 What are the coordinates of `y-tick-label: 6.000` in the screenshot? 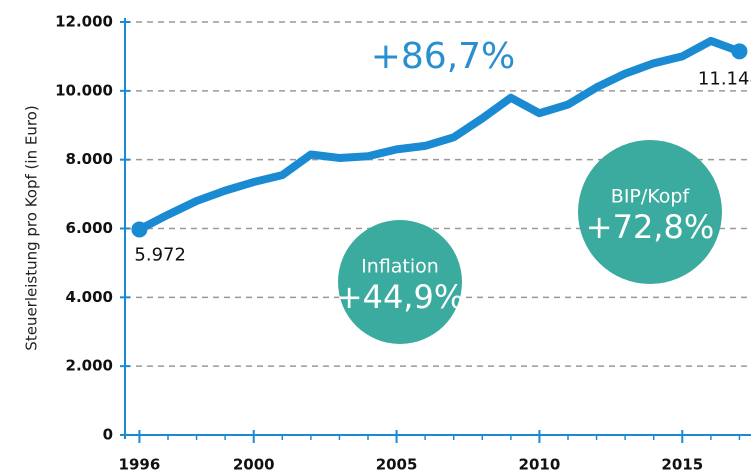 It's located at (89, 228).